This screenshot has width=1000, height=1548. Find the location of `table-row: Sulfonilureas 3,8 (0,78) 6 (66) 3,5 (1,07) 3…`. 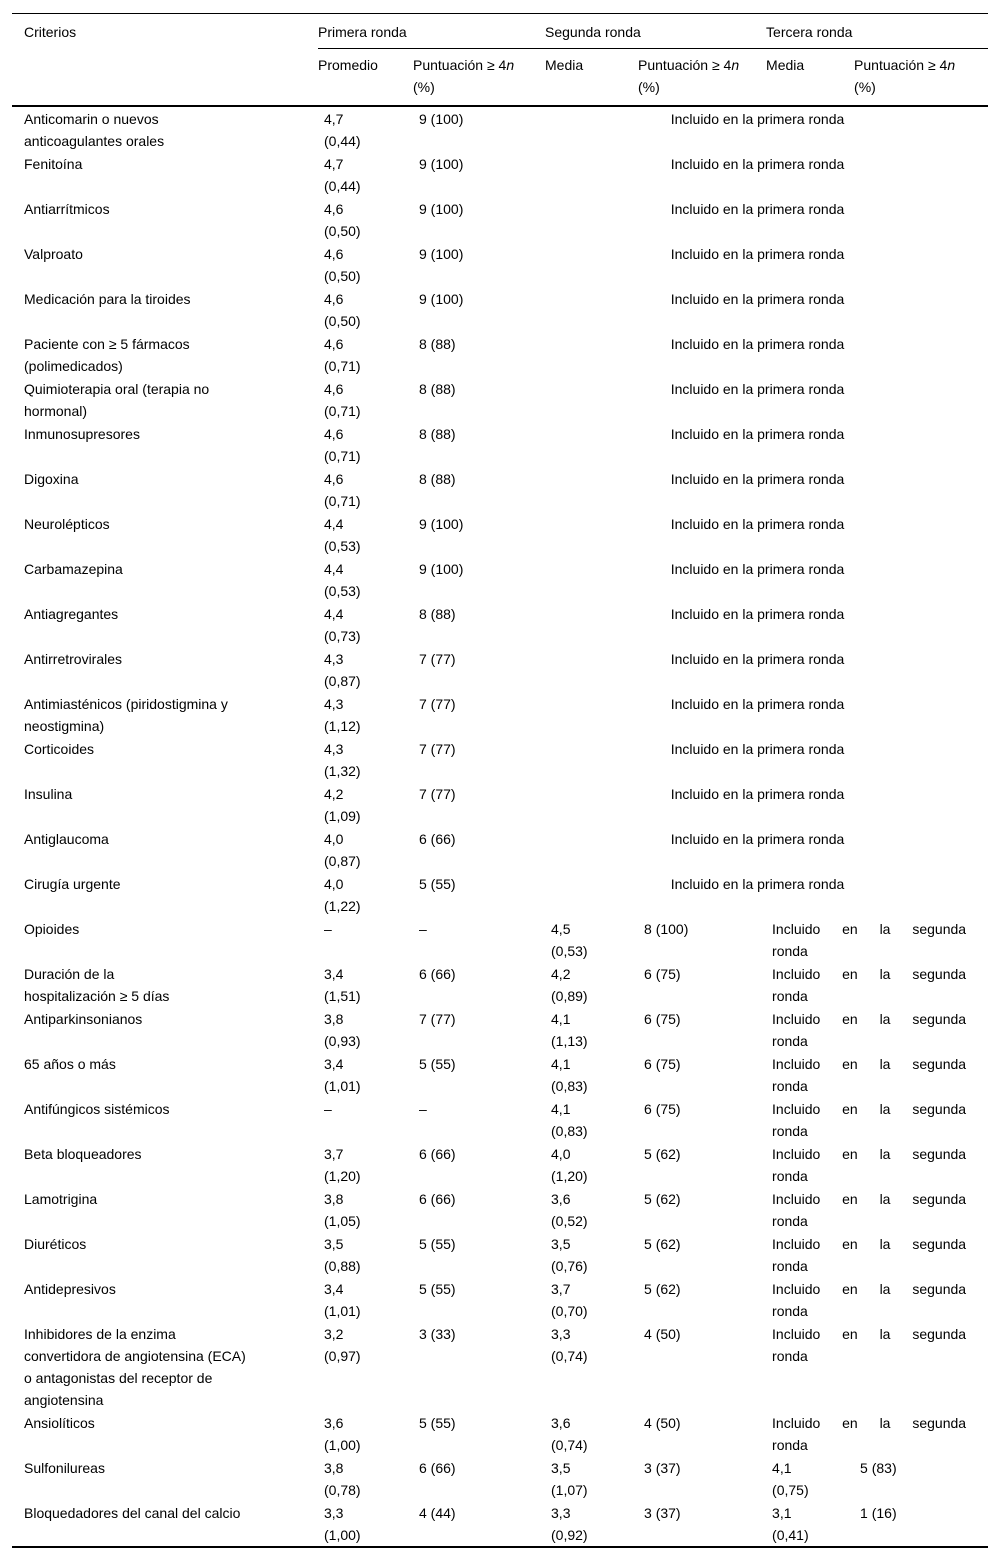

table-row: Sulfonilureas 3,8 (0,78) 6 (66) 3,5 (1,07) 3… is located at coordinates (500, 1478).